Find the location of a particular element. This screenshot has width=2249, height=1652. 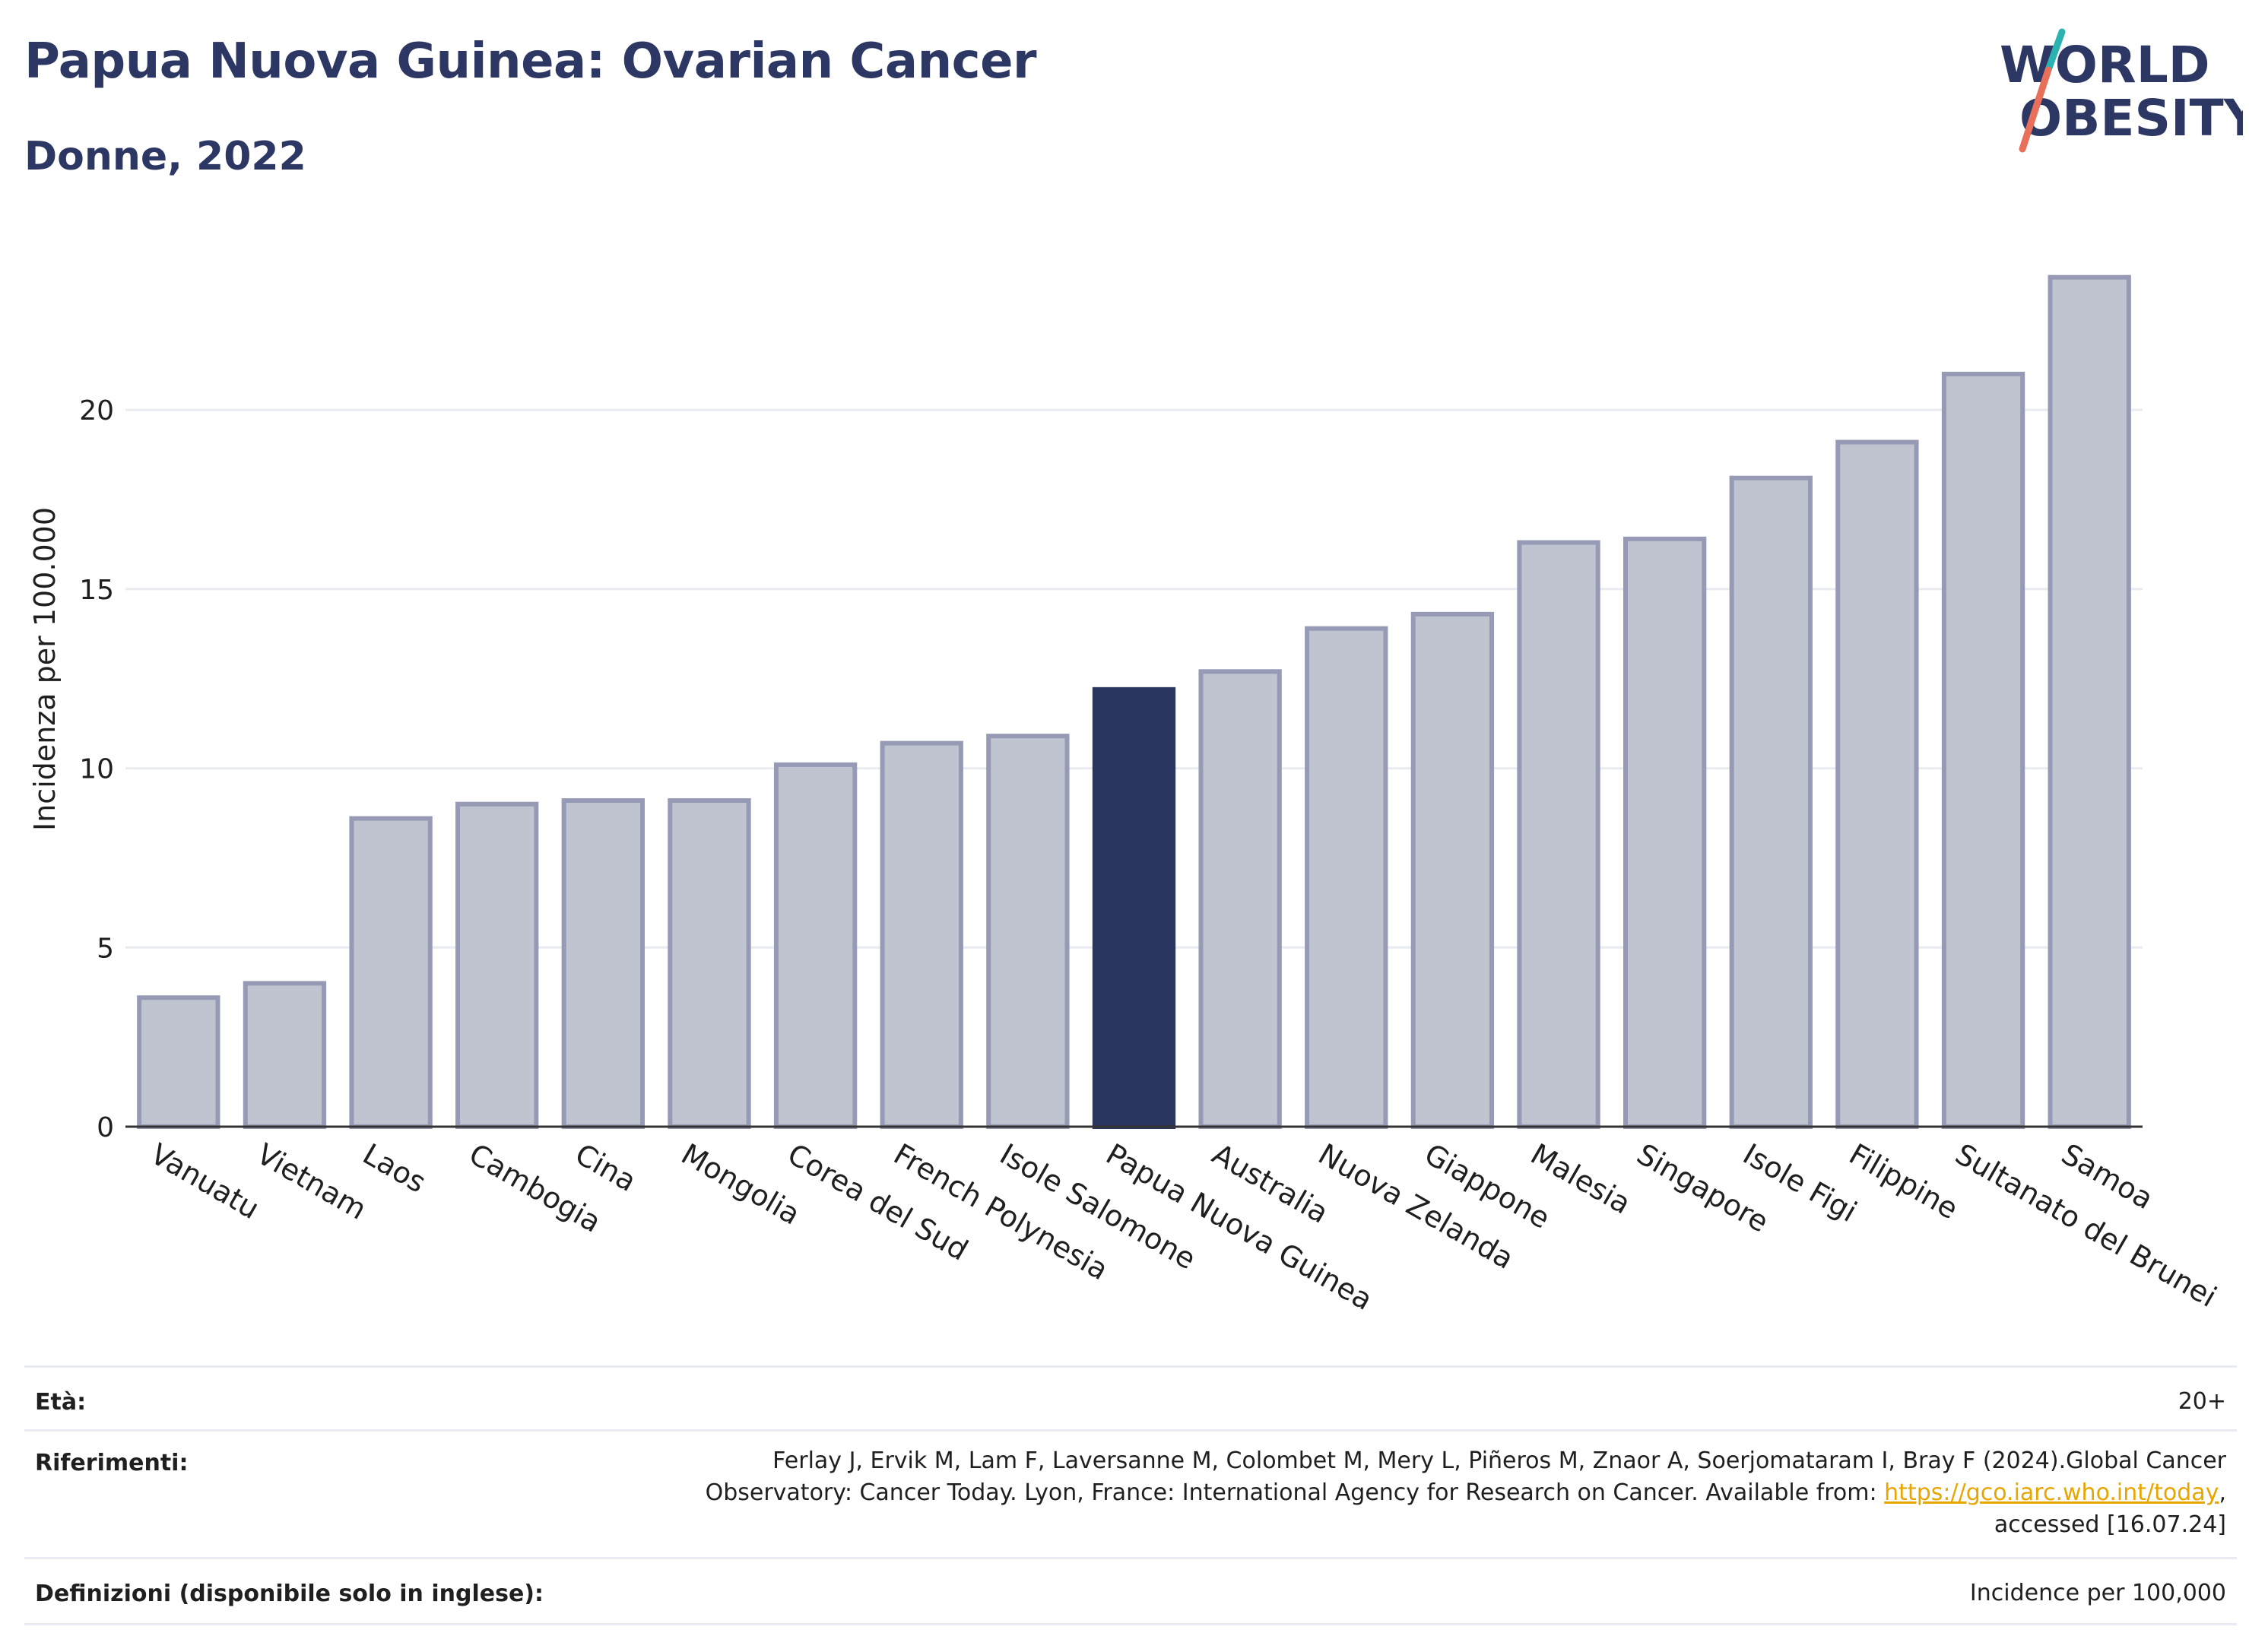

x-tick-label: Vanuatu is located at coordinates (205, 1181).